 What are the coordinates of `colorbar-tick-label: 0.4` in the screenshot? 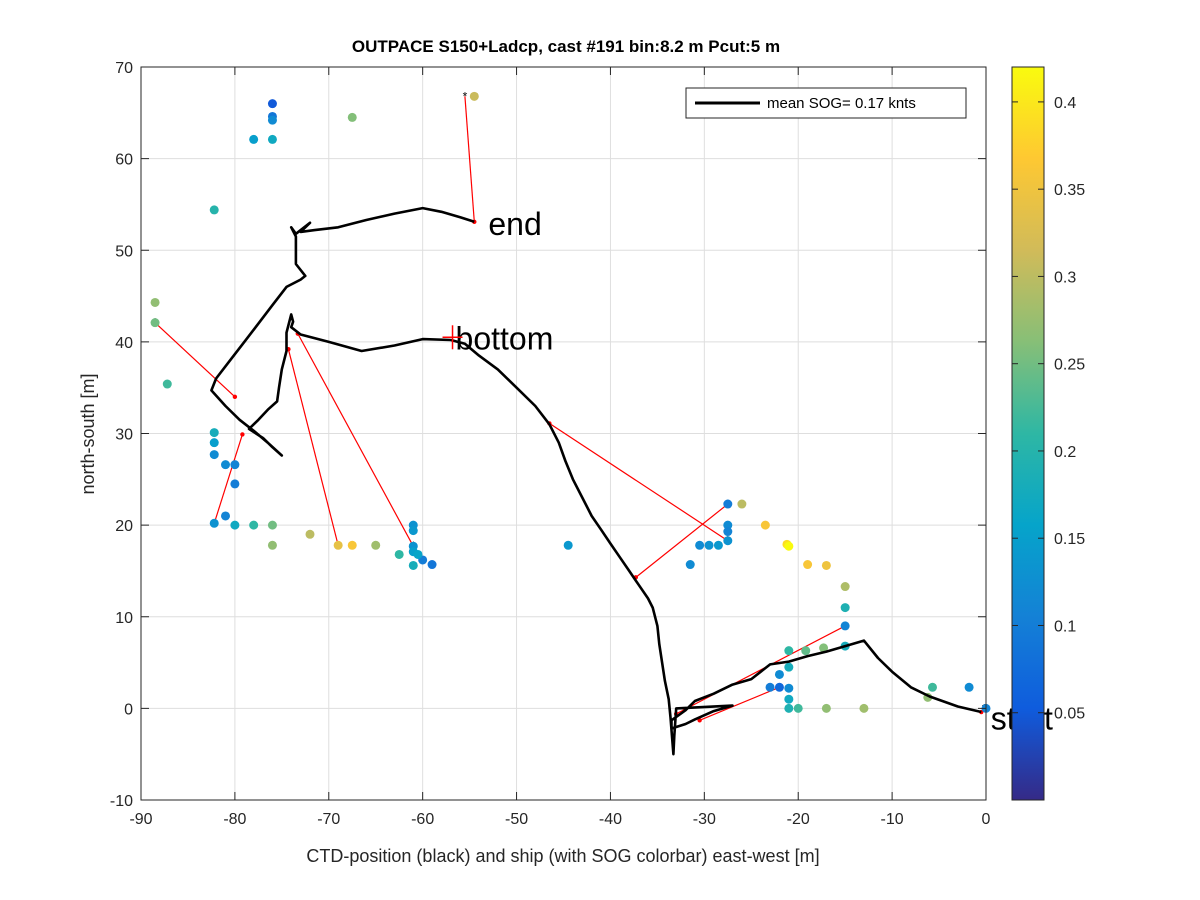 It's located at (1065, 103).